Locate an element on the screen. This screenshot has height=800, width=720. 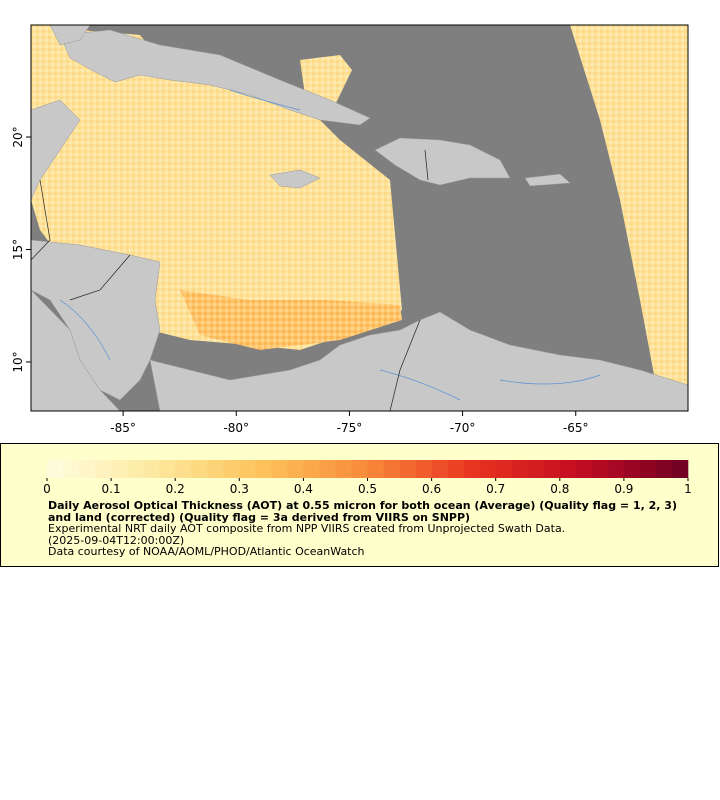
x-tick-label: -75° is located at coordinates (350, 428).